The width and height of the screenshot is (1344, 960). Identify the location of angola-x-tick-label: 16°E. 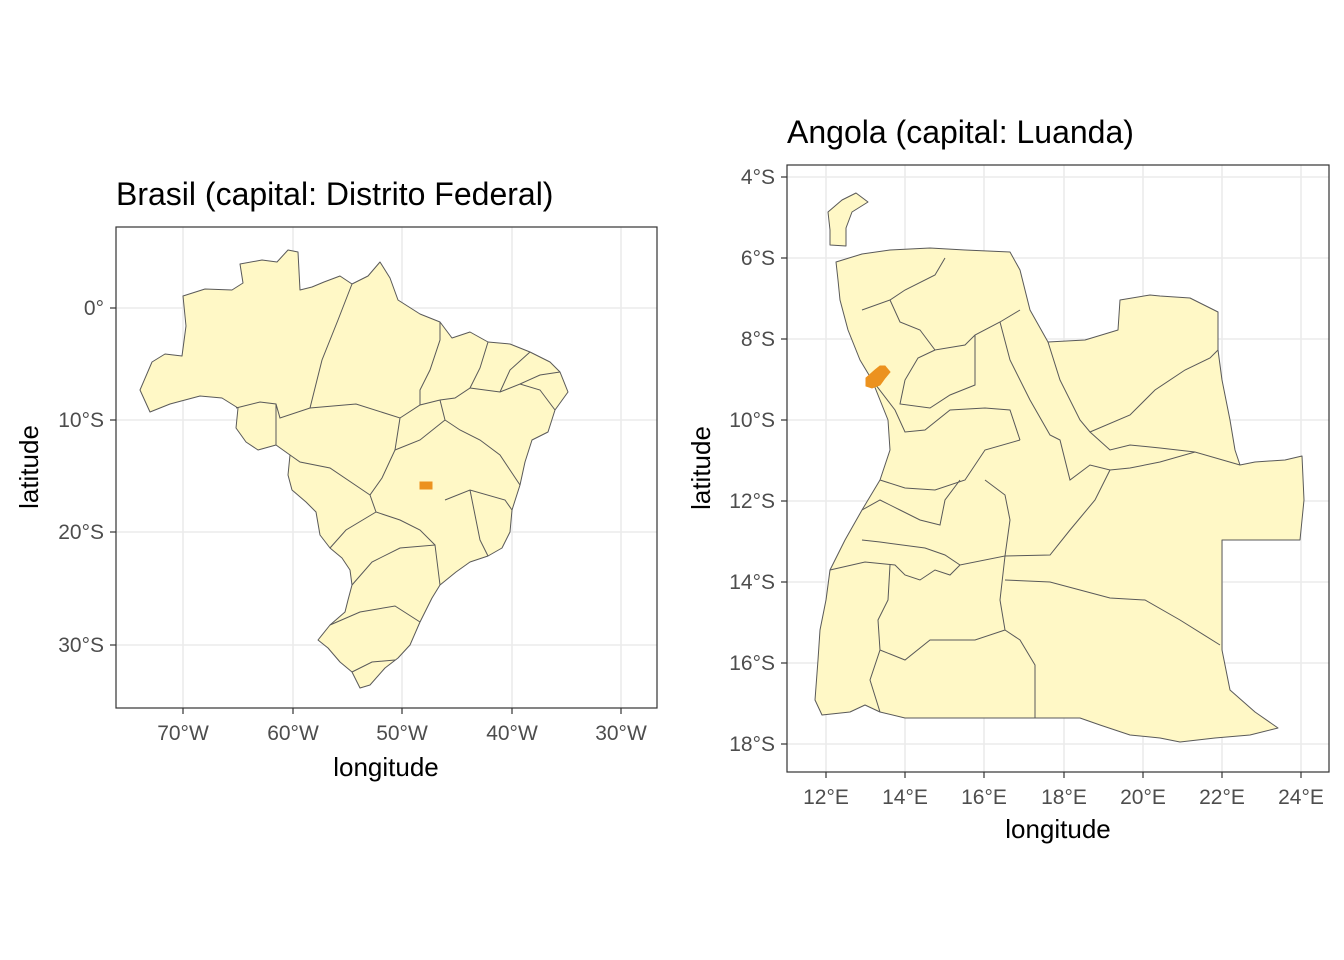
(984, 797).